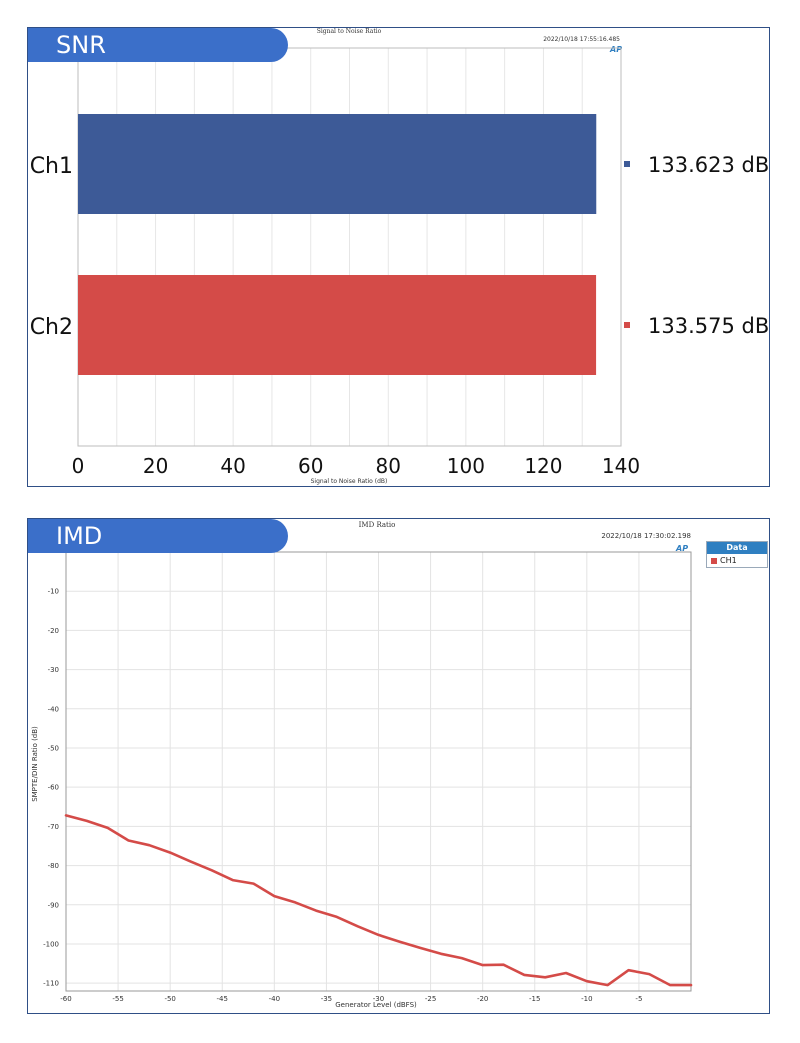 The width and height of the screenshot is (800, 1043). Describe the element at coordinates (53, 866) in the screenshot. I see `imd-y-tick-label: -80` at that location.